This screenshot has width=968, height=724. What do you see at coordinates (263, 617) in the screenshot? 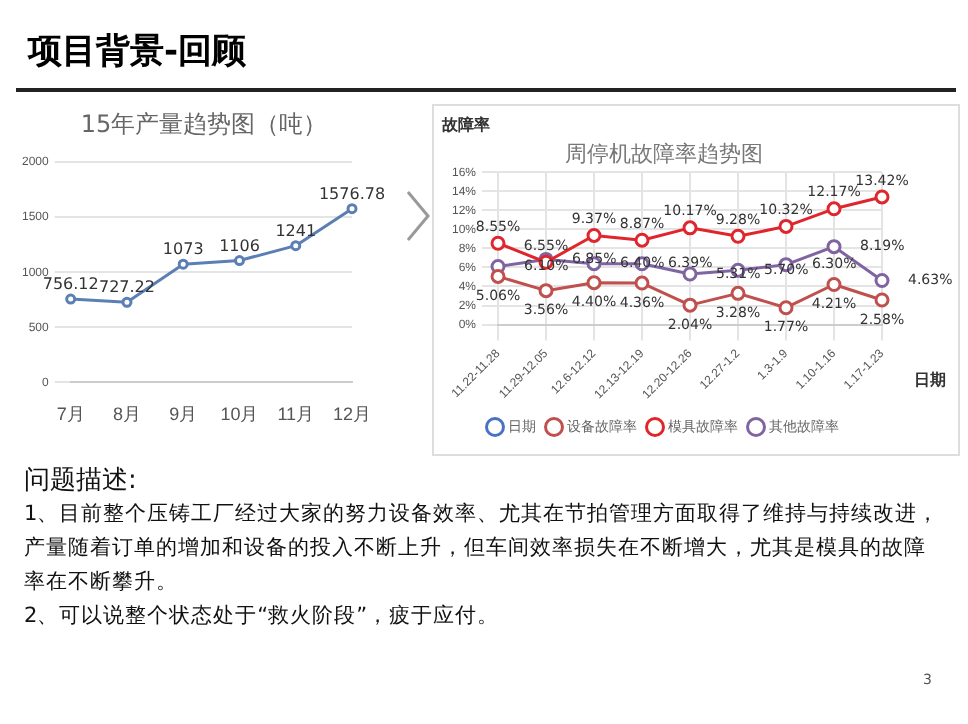
I see `text: 2、可以说整个状态处于“救火阶段”，疲于应付。` at bounding box center [263, 617].